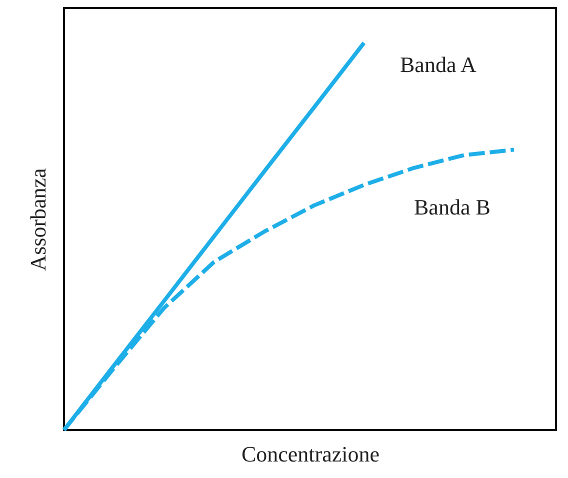 The image size is (568, 478). Describe the element at coordinates (438, 64) in the screenshot. I see `series-label: Banda A` at that location.